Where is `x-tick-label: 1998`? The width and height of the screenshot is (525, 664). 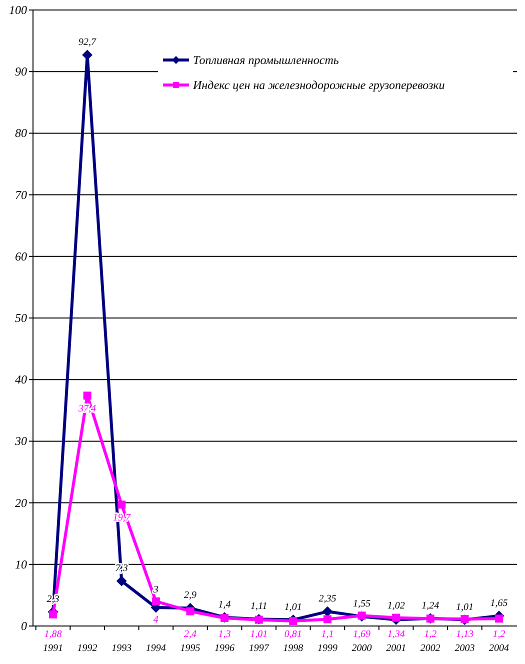
x-tick-label: 1998 is located at coordinates (293, 648).